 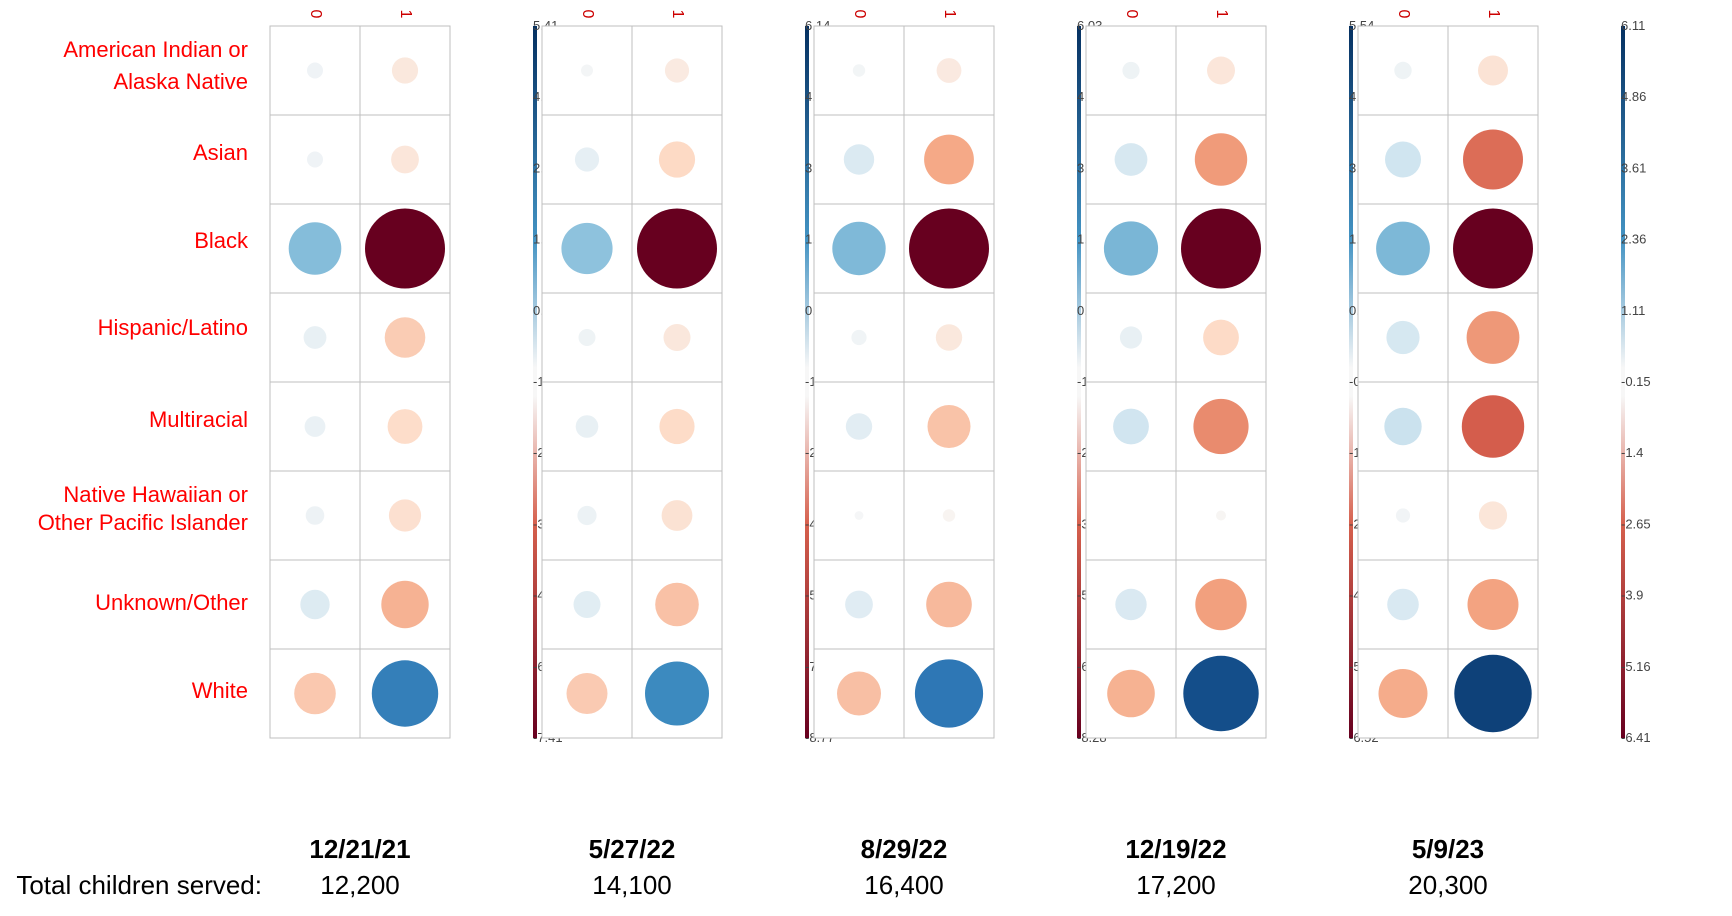 I want to click on scale-tick-label: -6.41, so click(x=1636, y=737).